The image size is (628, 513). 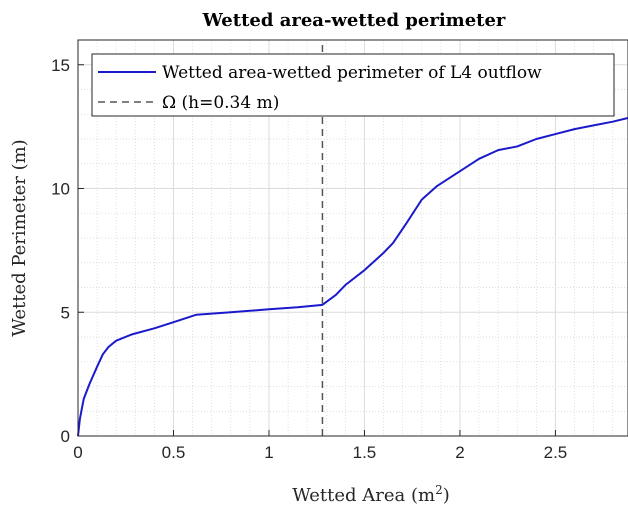 I want to click on x-axis-label-text: Wetted Area (m, so click(x=363, y=495).